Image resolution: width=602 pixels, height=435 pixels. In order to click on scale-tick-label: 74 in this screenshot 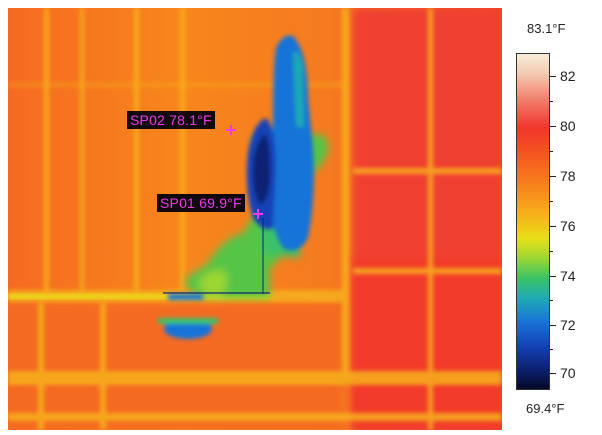, I will do `click(568, 276)`.